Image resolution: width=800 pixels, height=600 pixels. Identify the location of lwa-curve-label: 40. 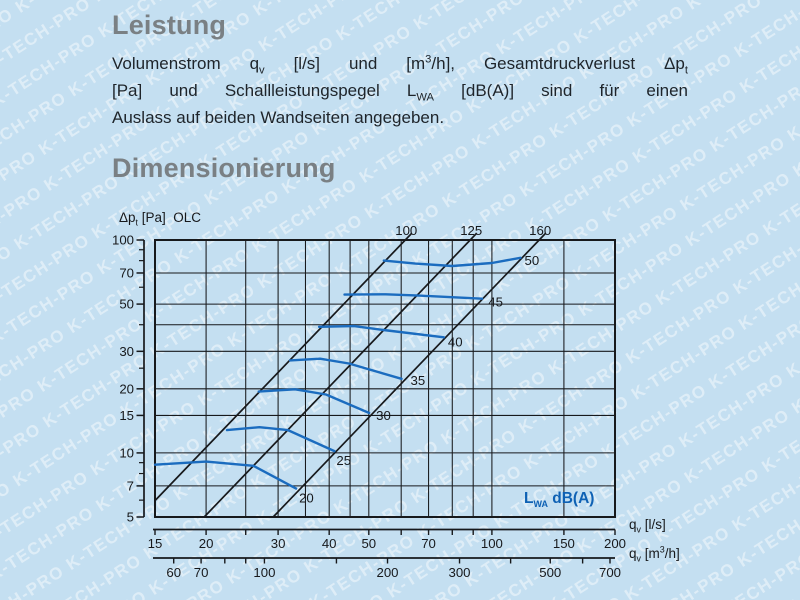
(455, 341).